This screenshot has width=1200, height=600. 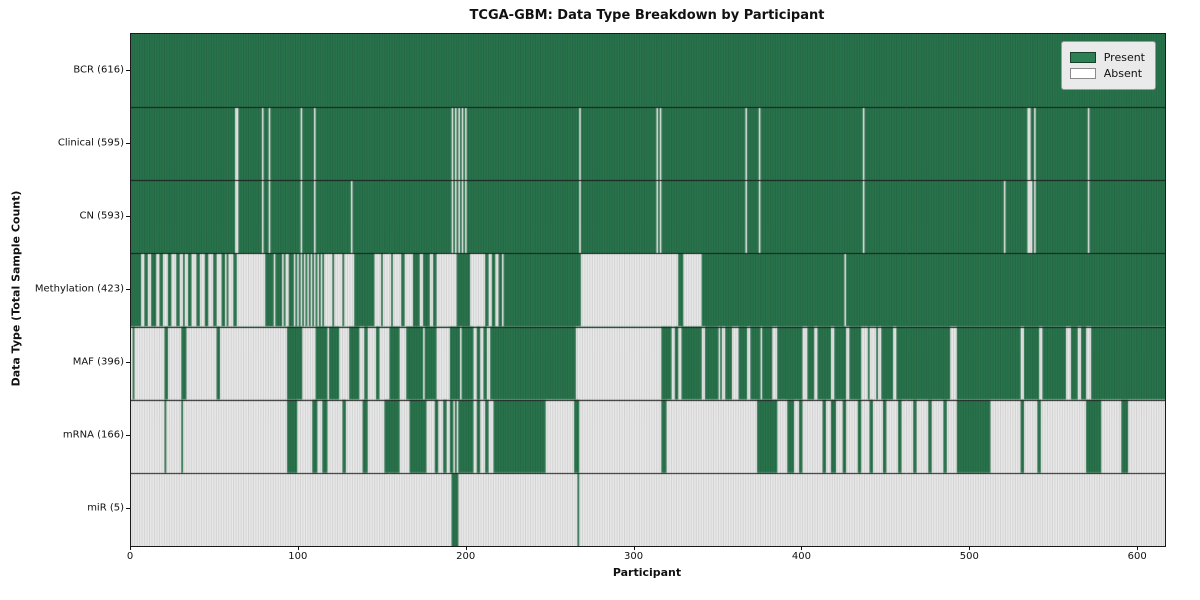 What do you see at coordinates (466, 556) in the screenshot?
I see `x-tick-label-200: 200` at bounding box center [466, 556].